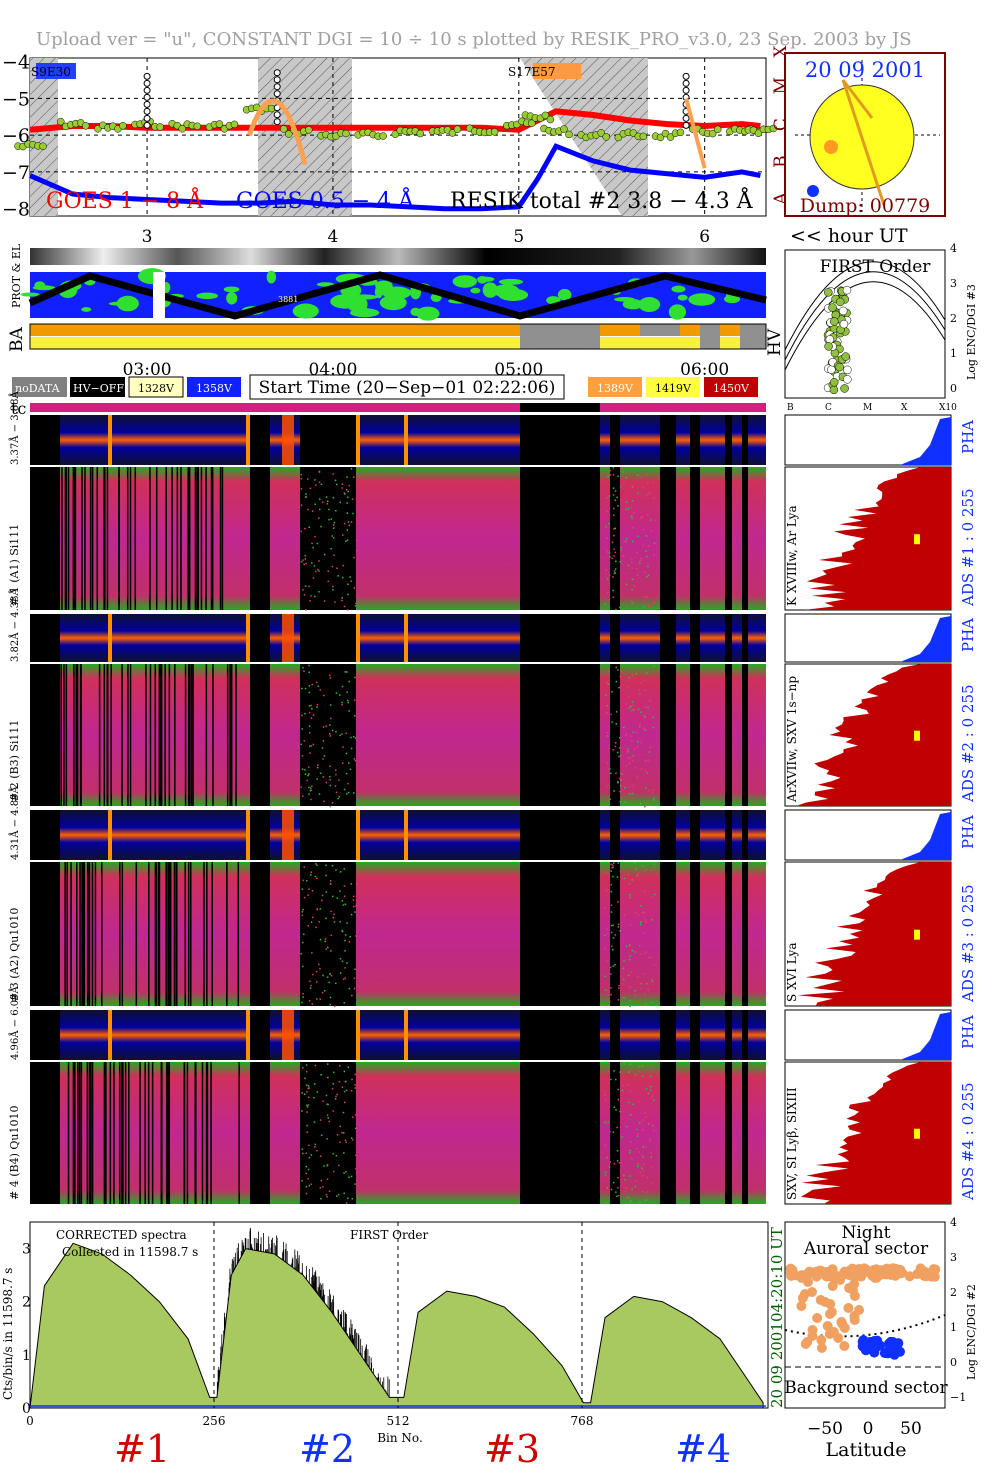 Image resolution: width=1004 pixels, height=1481 pixels. I want to click on pha-wave-label: 3.37Å − 3.88Å, so click(15, 428).